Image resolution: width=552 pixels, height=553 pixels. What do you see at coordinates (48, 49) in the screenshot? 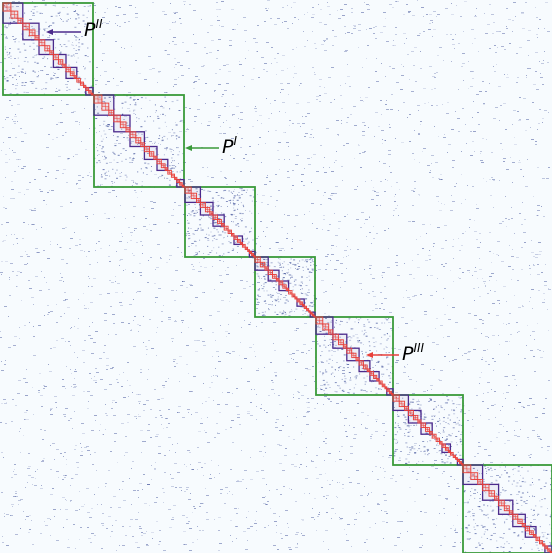
I see `level-1-box` at bounding box center [48, 49].